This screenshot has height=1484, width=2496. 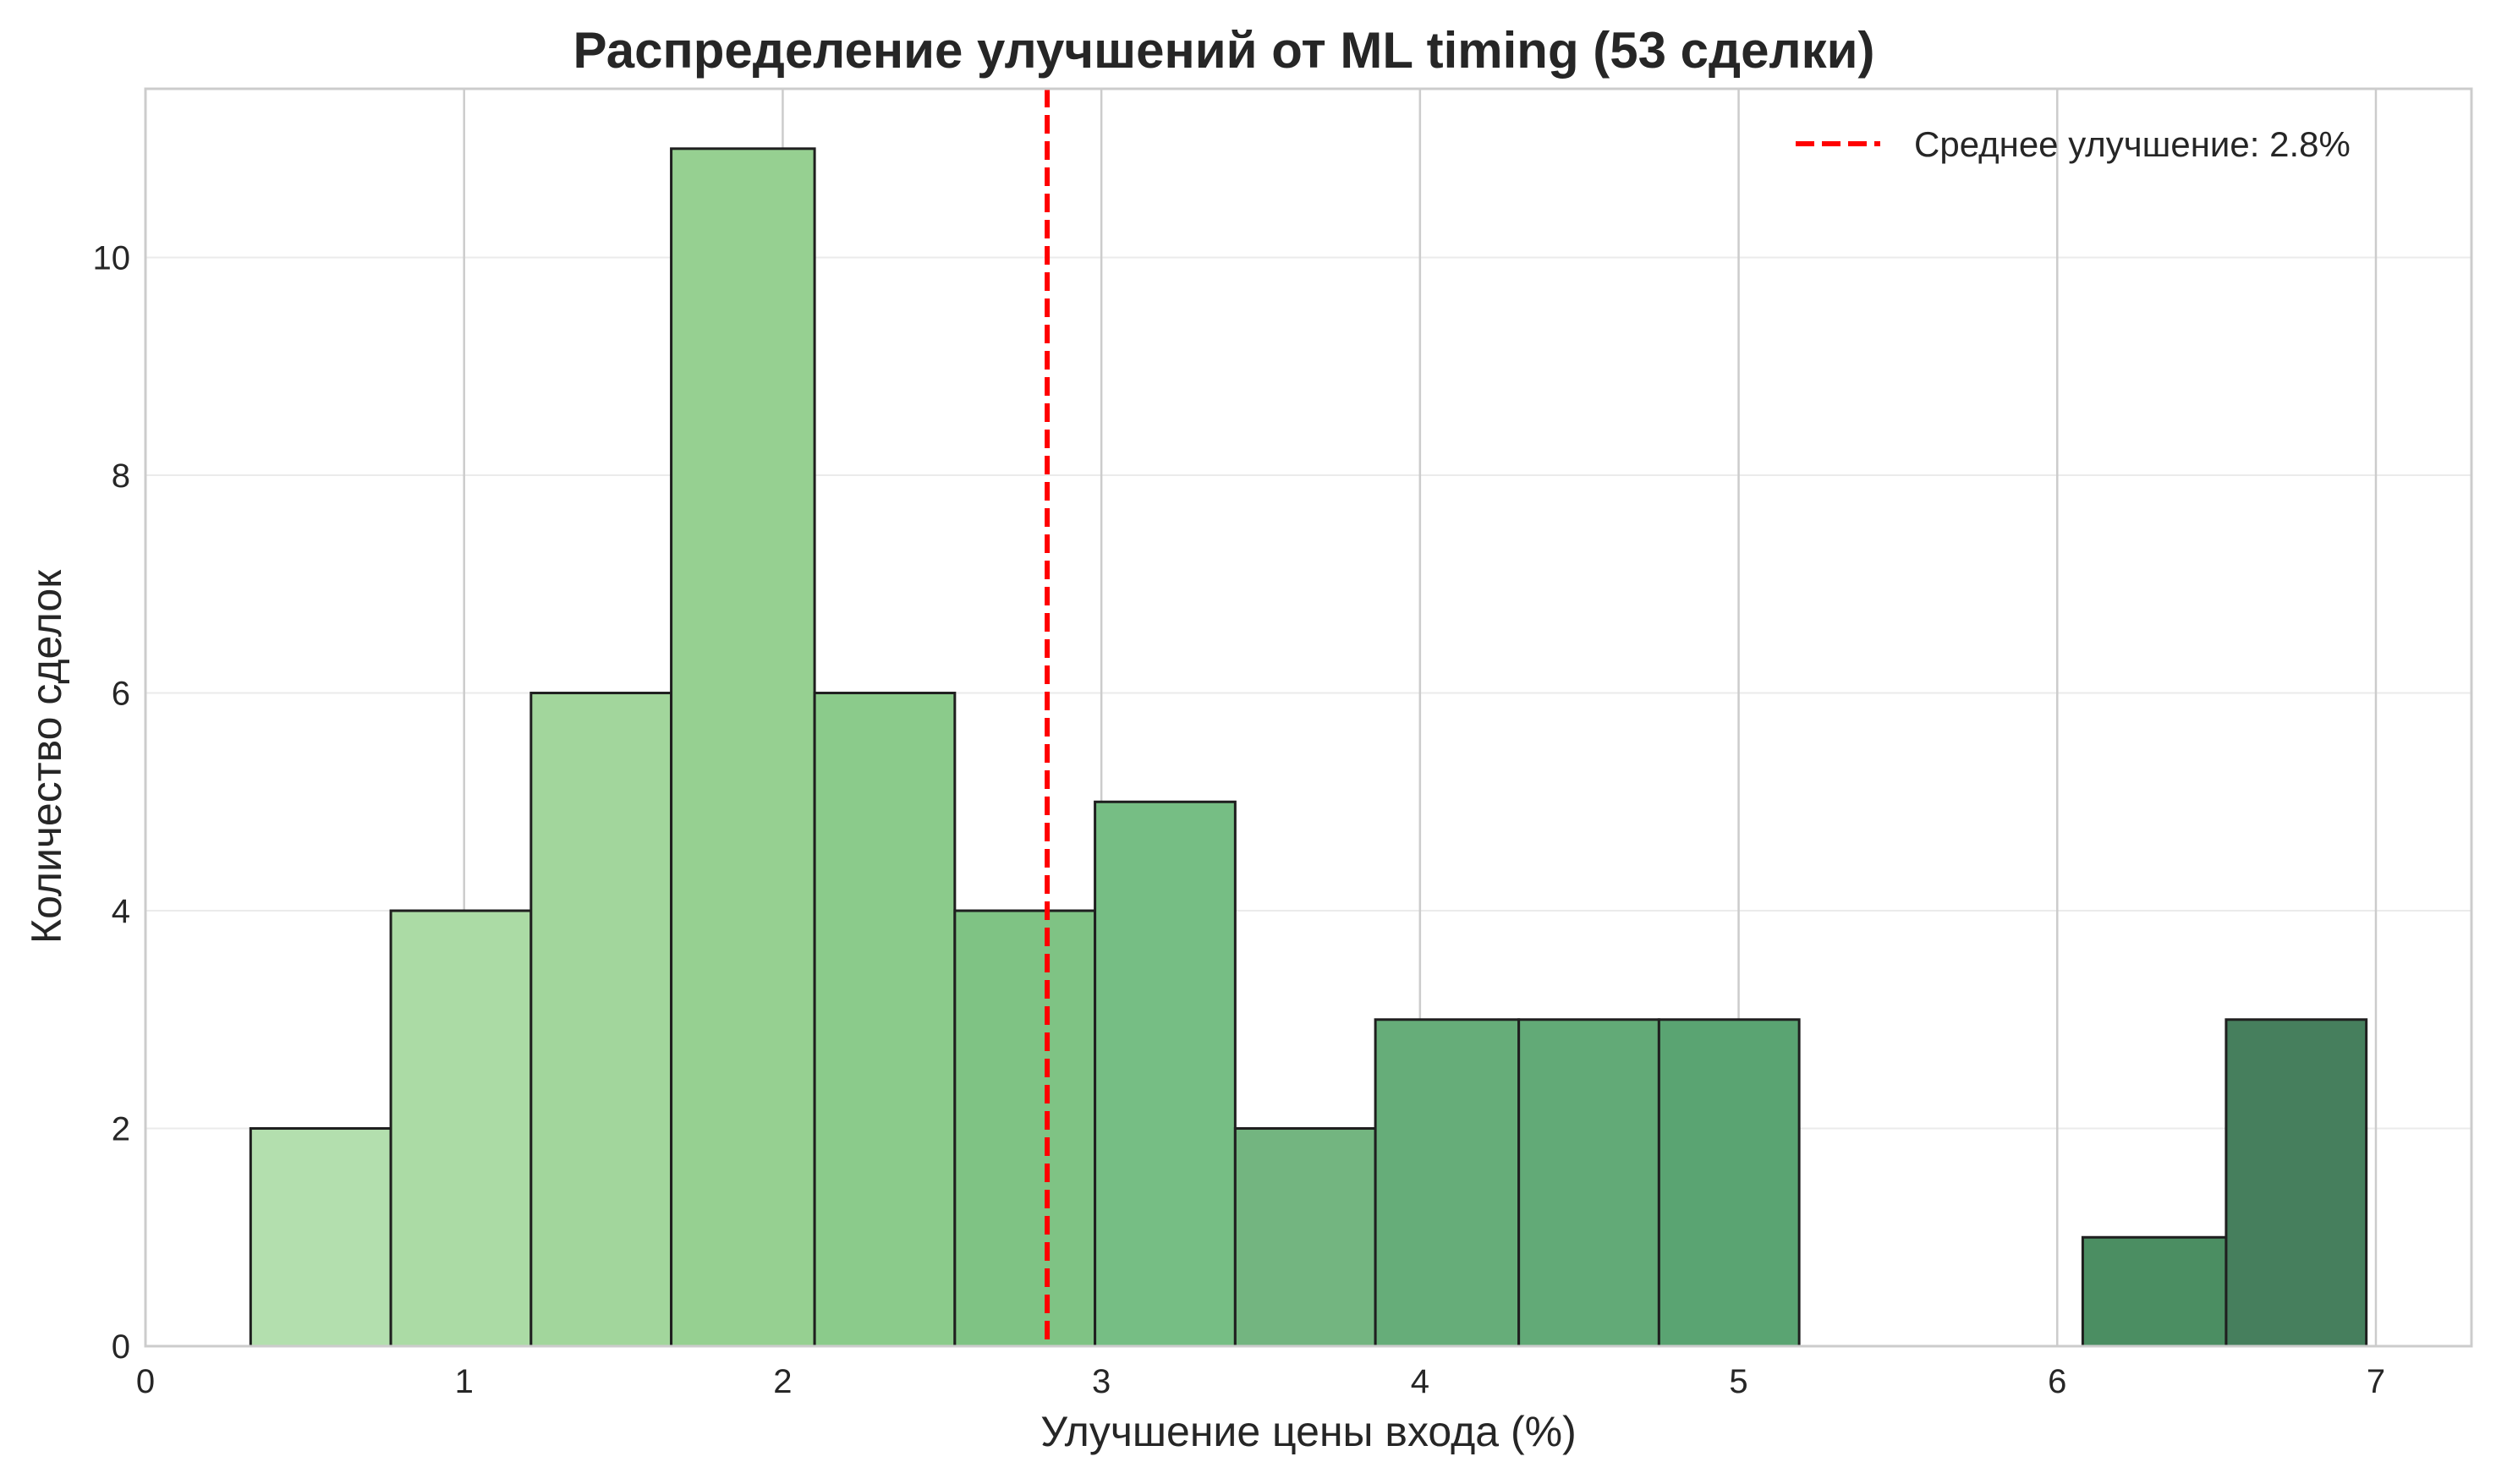 What do you see at coordinates (121, 1129) in the screenshot?
I see `y-tick-label: 2` at bounding box center [121, 1129].